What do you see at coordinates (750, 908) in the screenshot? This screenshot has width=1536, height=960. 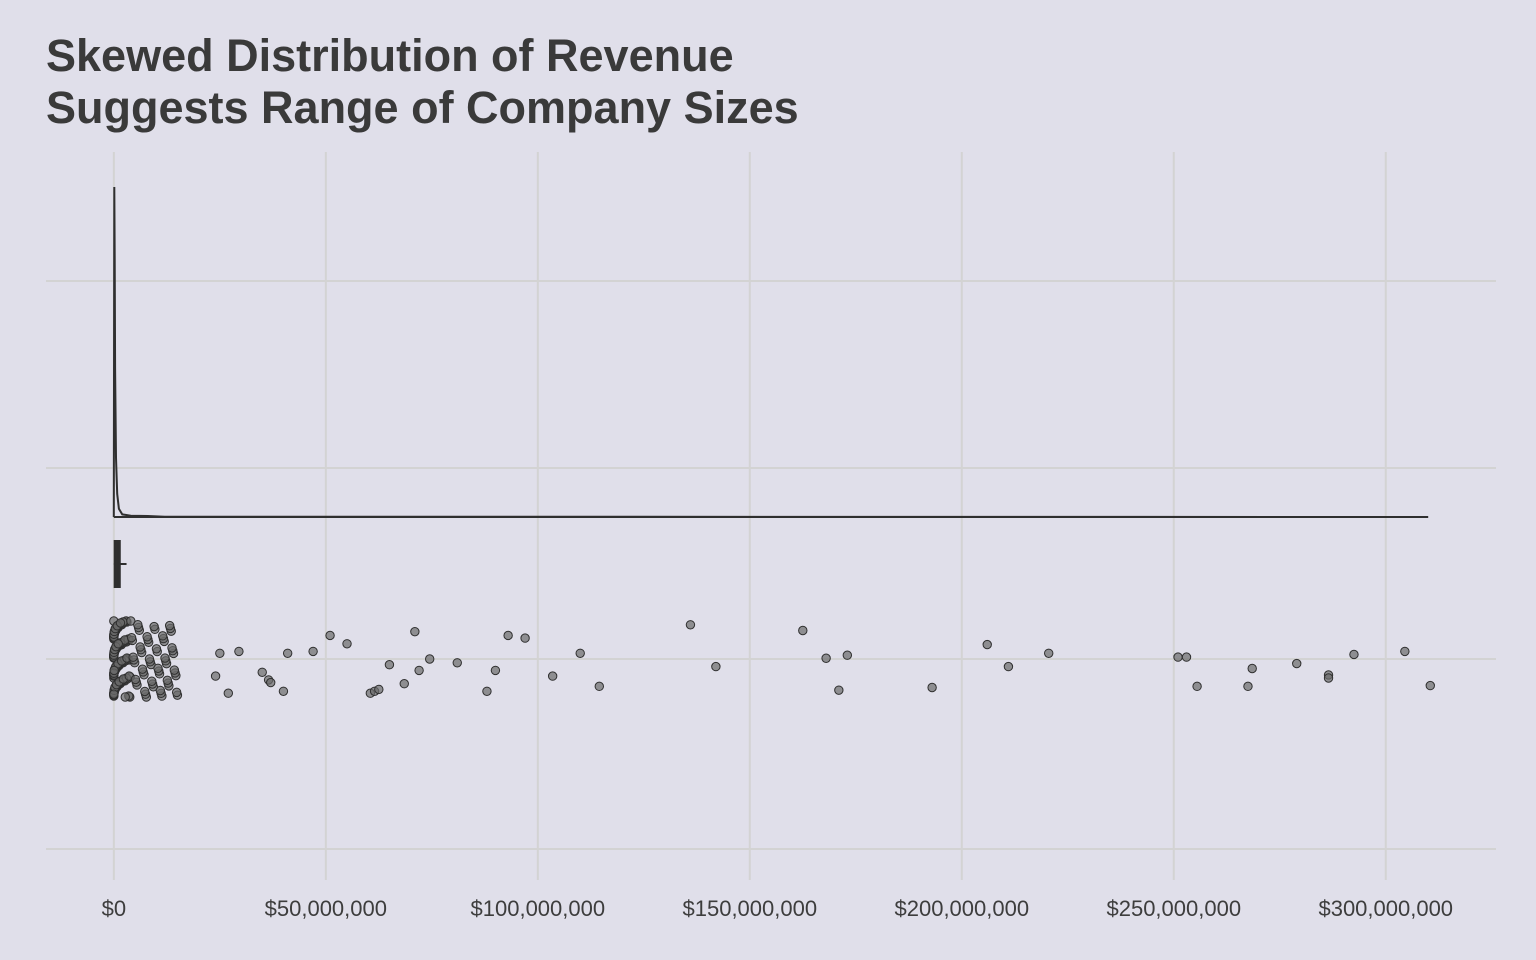 I see `x-tick-label: $150,000,000` at bounding box center [750, 908].